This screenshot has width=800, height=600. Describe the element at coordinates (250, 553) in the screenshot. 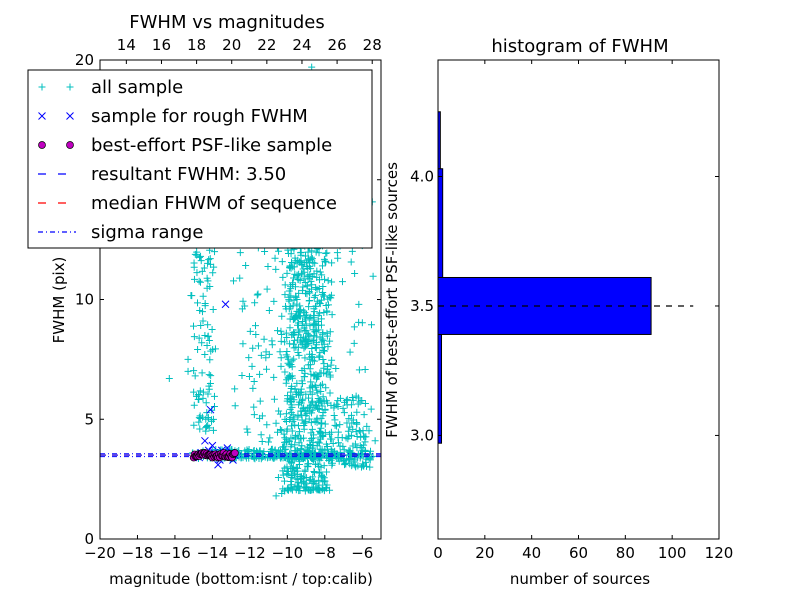

I see `left-x-tick-label: −12` at that location.